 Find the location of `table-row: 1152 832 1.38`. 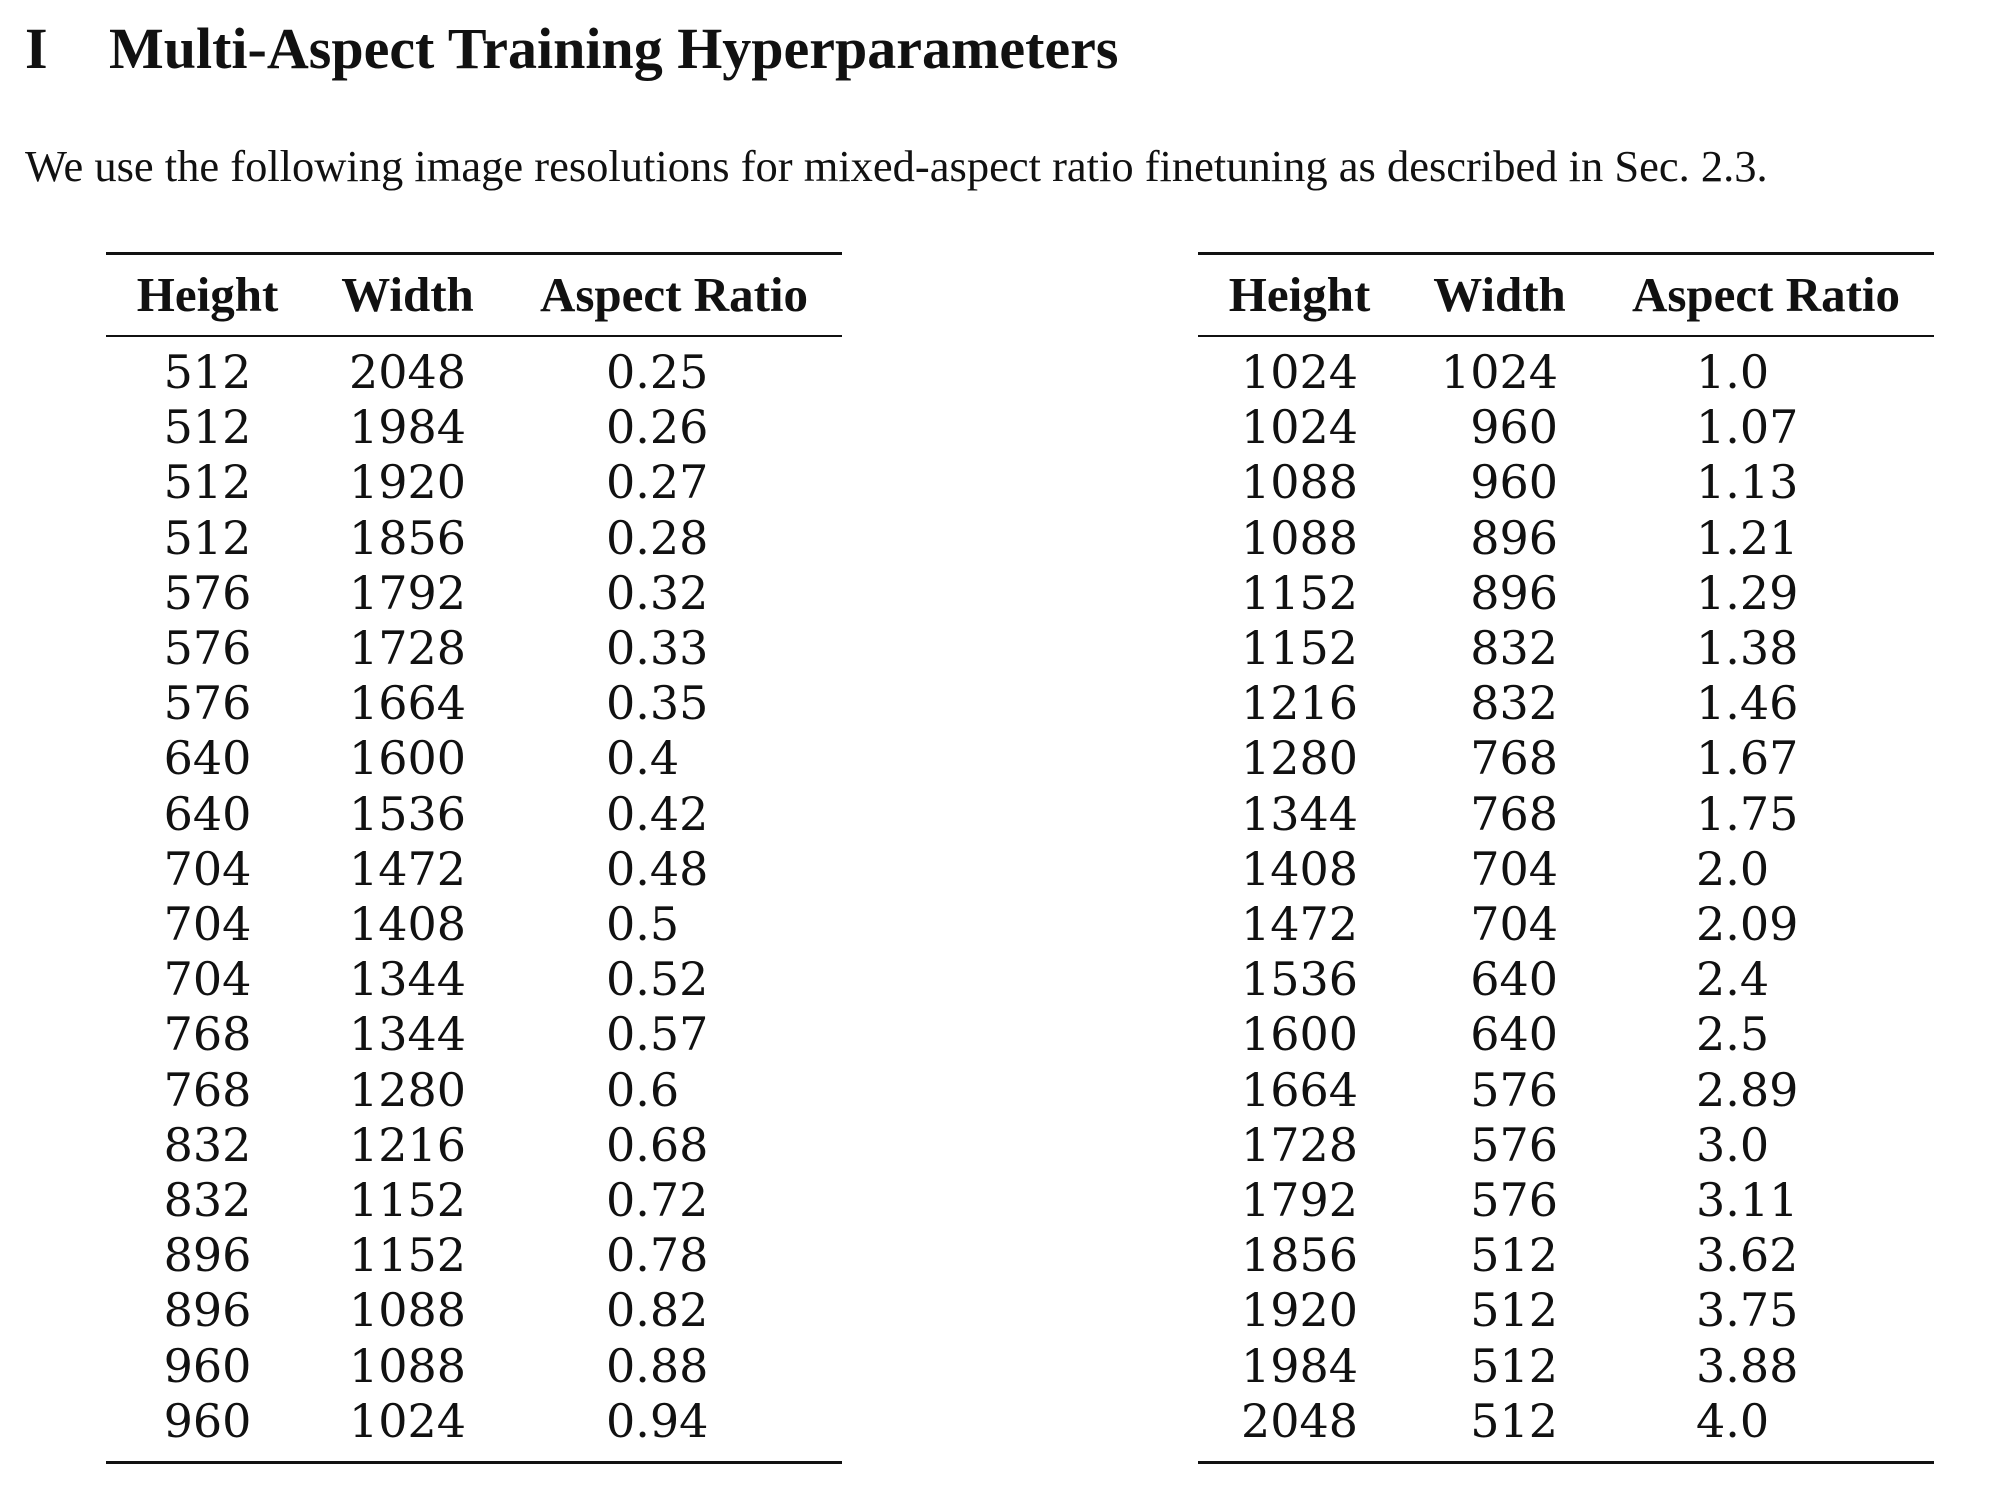

table-row: 1152 832 1.38 is located at coordinates (1566, 648).